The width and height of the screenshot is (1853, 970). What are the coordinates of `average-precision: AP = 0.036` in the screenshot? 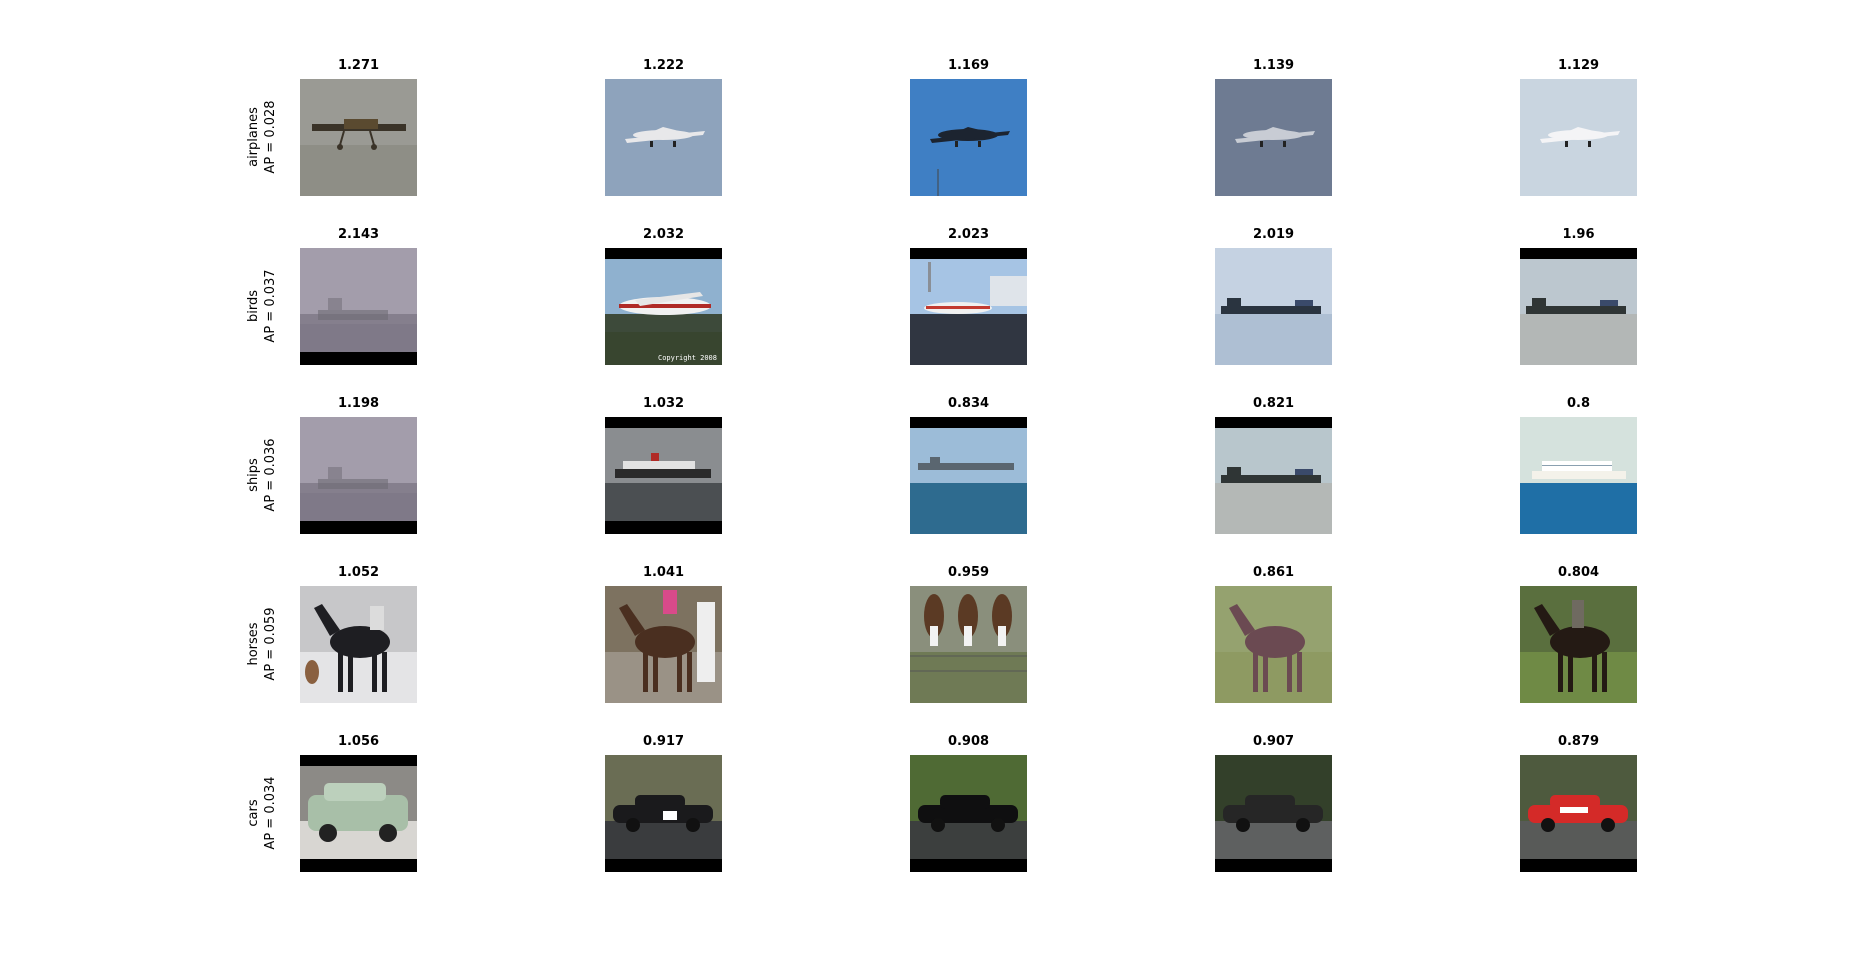 It's located at (270, 475).